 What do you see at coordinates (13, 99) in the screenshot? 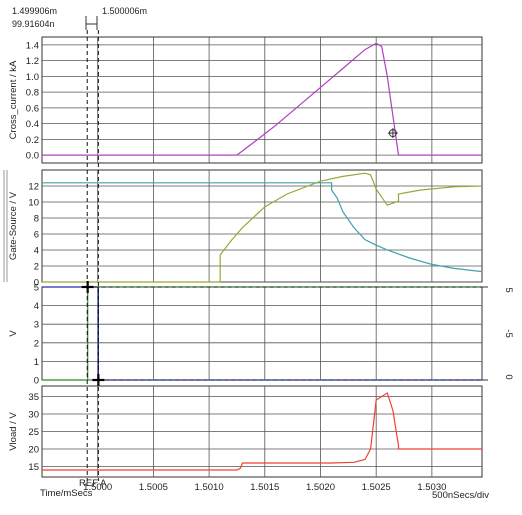
I see `cross_current-ylabel: Cross_current / kA` at bounding box center [13, 99].